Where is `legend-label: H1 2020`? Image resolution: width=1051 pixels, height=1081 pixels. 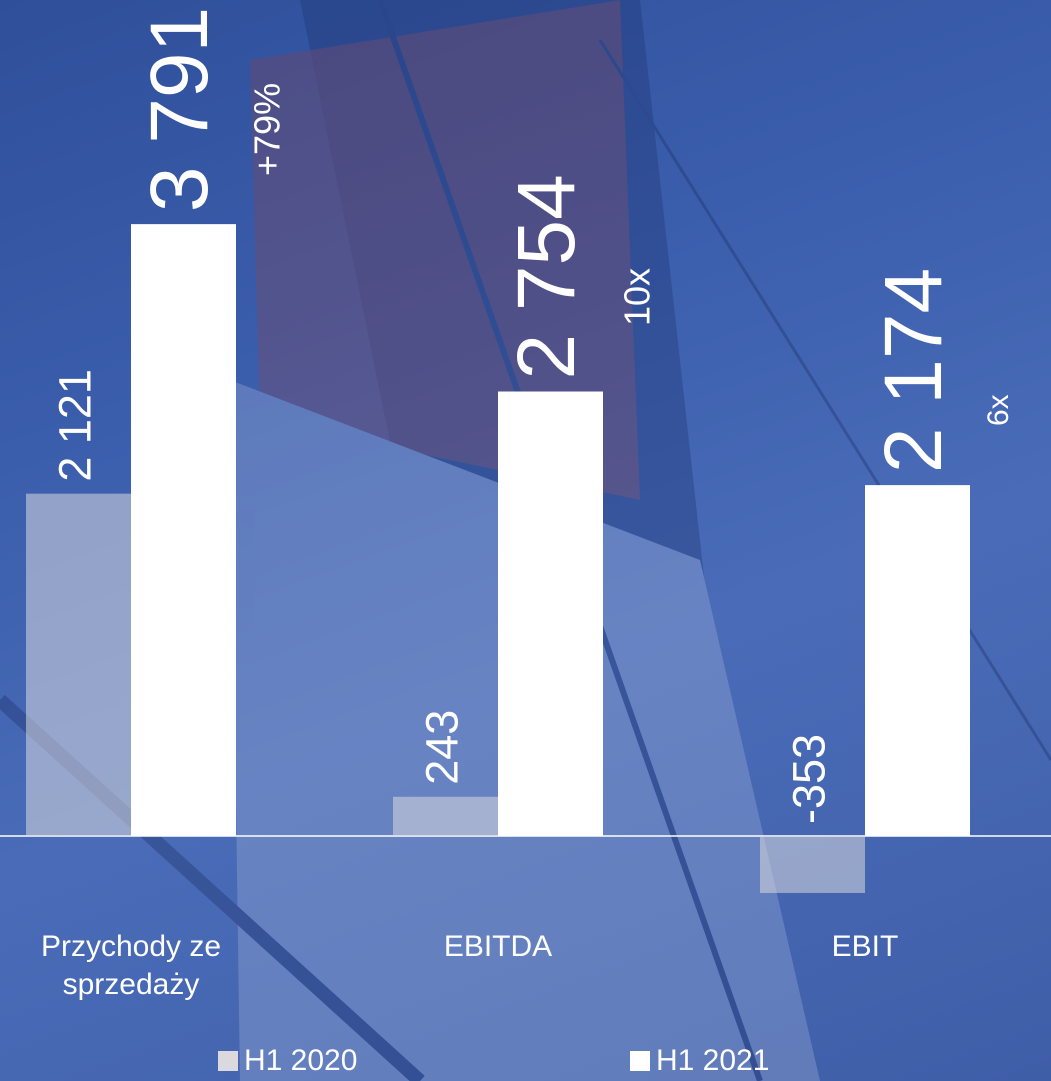 legend-label: H1 2020 is located at coordinates (301, 1060).